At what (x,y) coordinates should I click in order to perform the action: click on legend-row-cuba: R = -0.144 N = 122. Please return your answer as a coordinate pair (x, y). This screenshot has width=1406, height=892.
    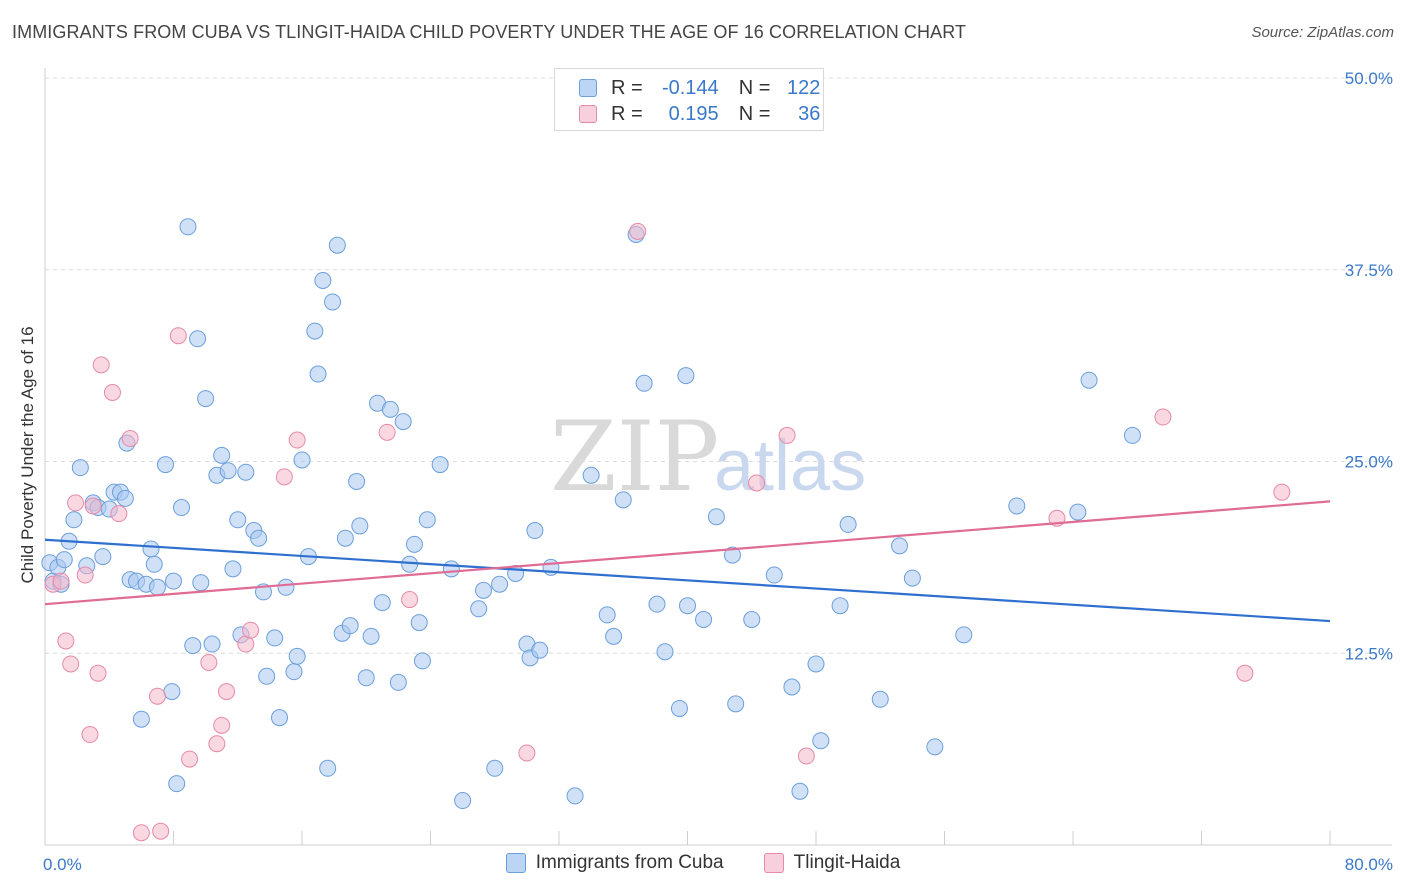
    Looking at the image, I should click on (699, 88).